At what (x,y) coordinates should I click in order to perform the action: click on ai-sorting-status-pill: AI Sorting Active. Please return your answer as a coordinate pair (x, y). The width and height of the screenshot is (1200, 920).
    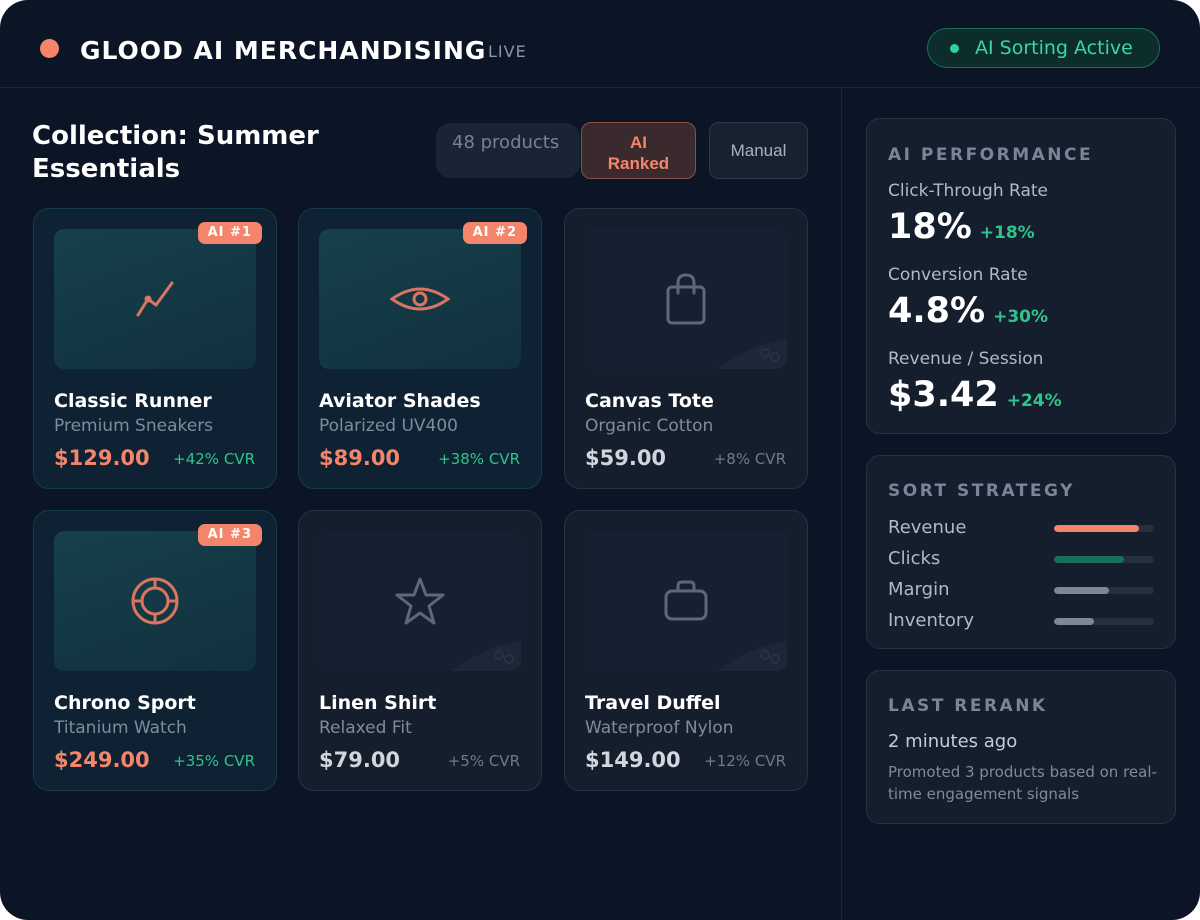
    Looking at the image, I should click on (1043, 48).